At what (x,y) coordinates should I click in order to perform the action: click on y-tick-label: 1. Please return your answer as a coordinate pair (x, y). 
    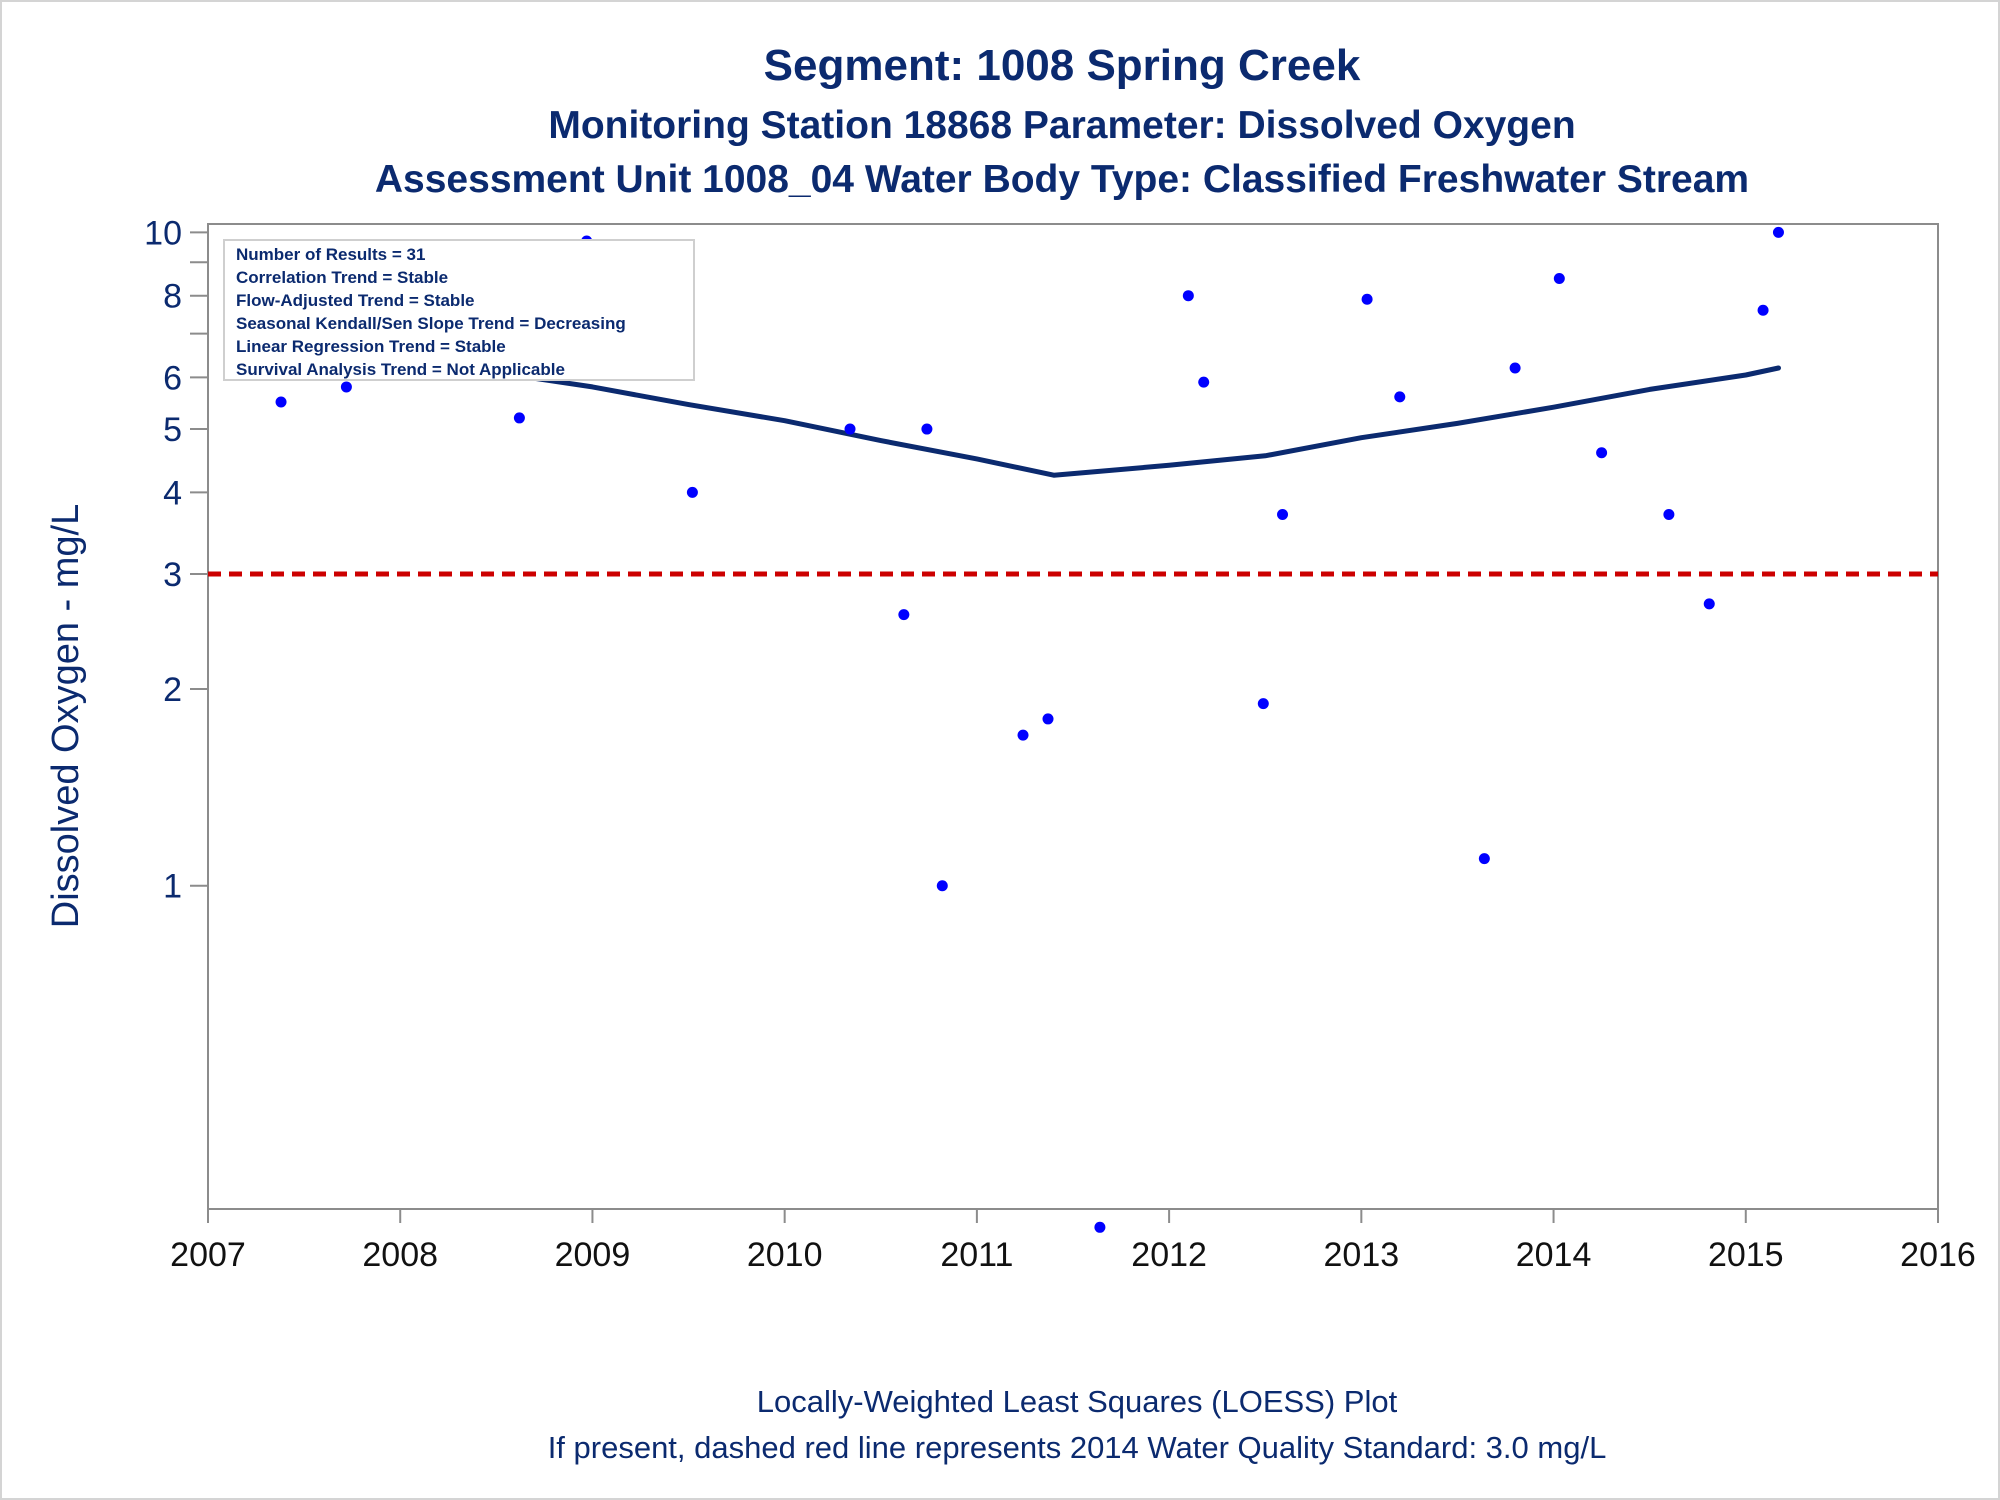
    Looking at the image, I should click on (172, 887).